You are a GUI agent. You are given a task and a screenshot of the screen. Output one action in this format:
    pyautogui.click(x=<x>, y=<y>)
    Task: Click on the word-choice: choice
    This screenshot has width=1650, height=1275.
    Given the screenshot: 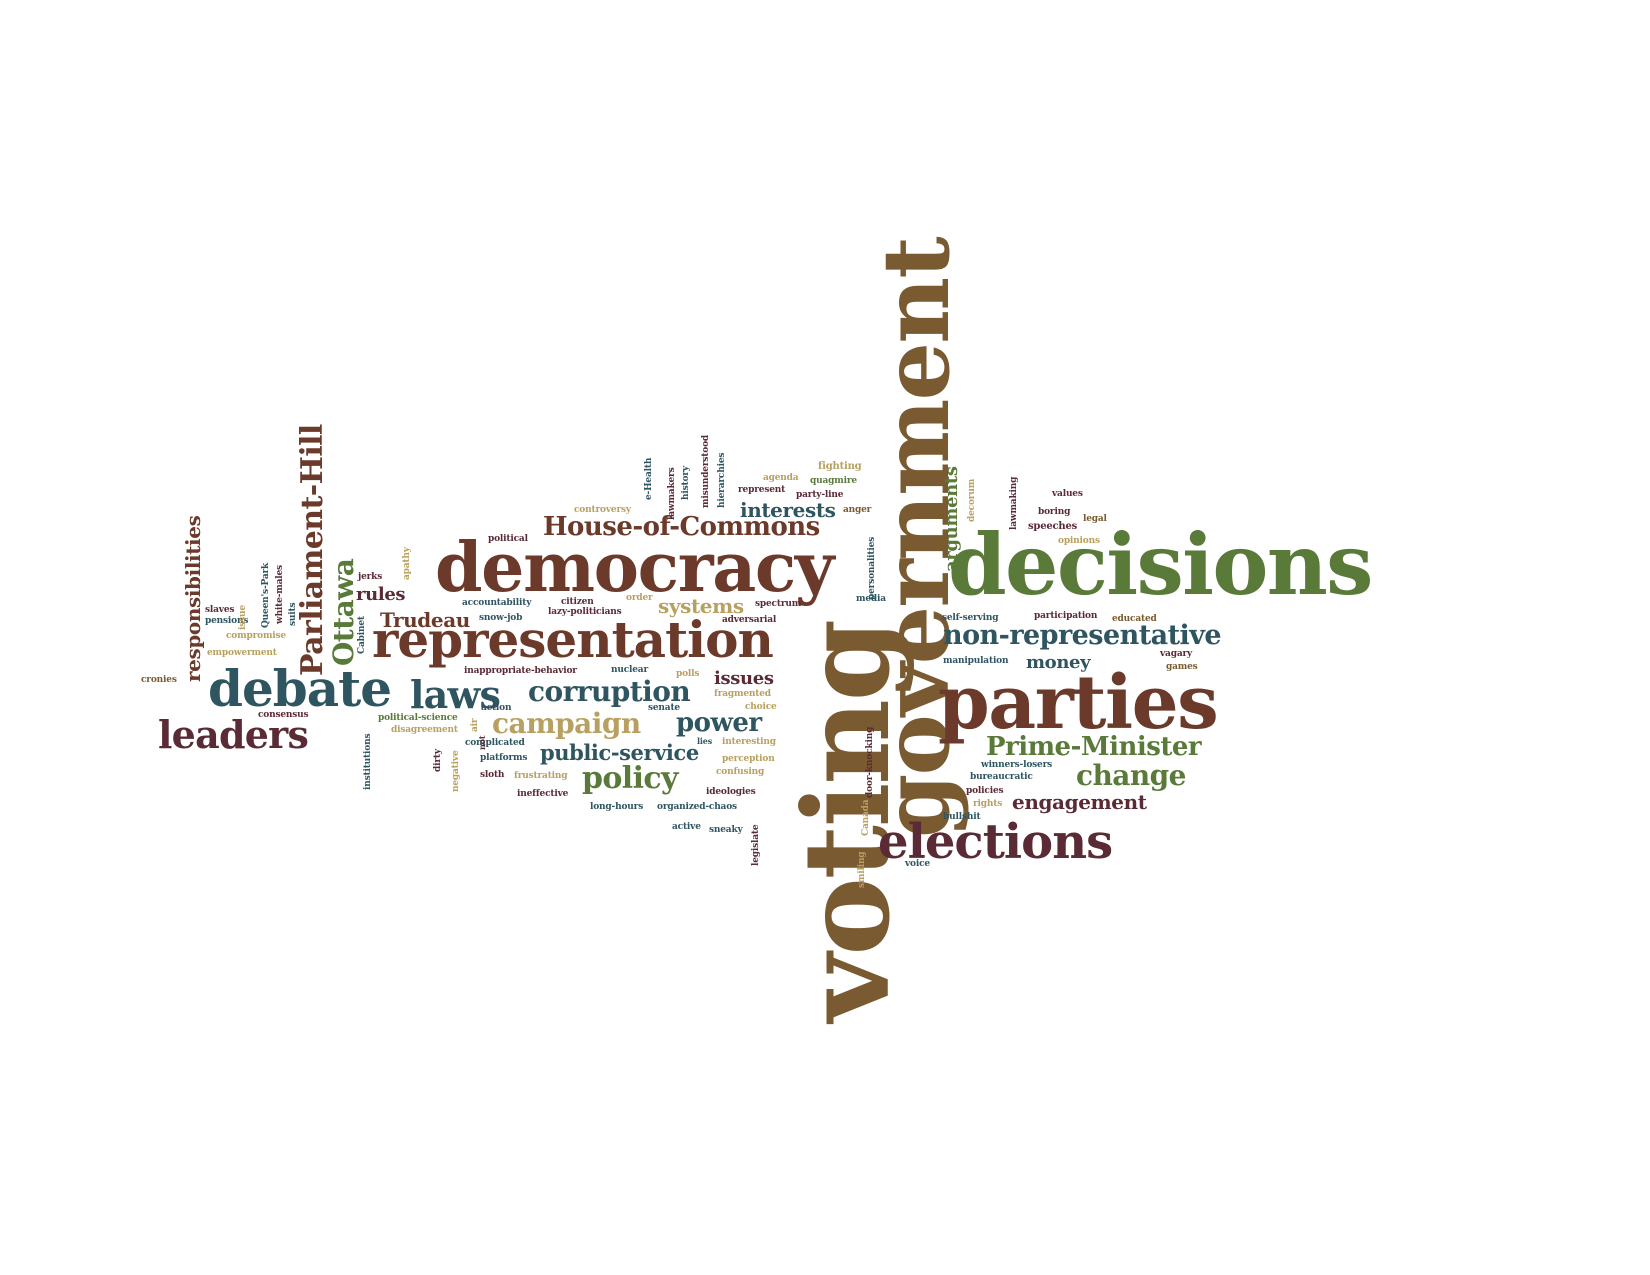 What is the action you would take?
    pyautogui.click(x=761, y=707)
    